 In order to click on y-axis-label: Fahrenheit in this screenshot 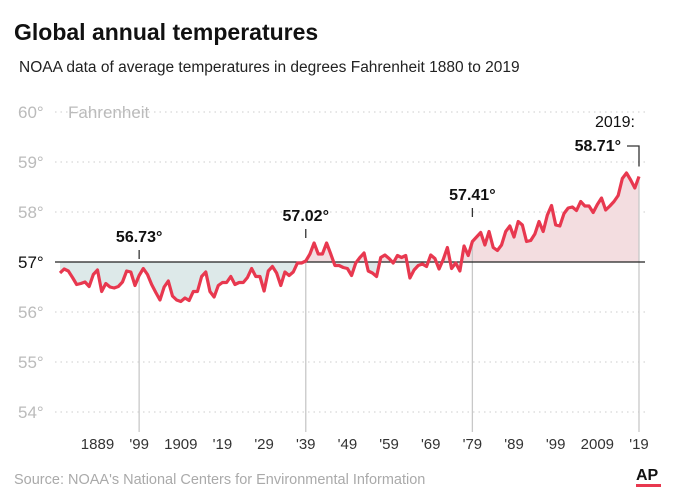, I will do `click(109, 112)`.